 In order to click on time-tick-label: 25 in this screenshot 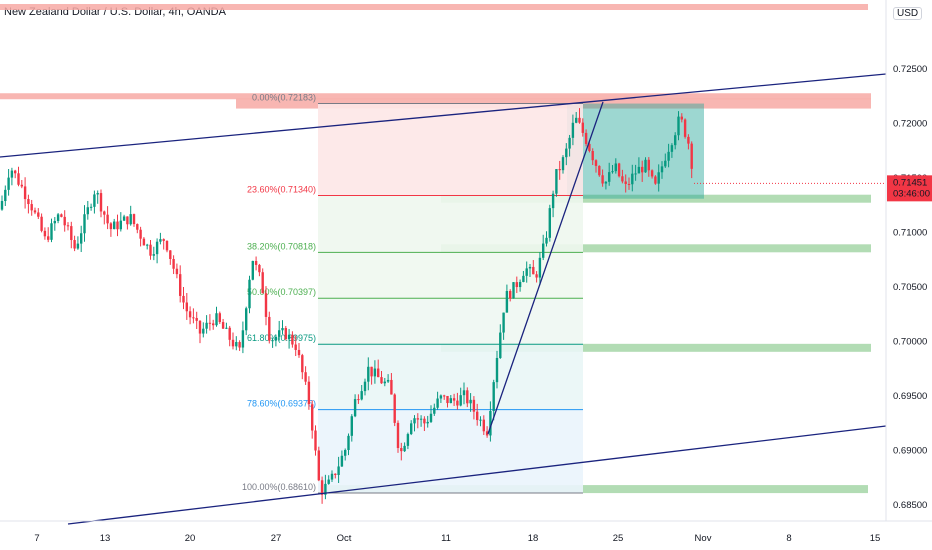, I will do `click(618, 538)`.